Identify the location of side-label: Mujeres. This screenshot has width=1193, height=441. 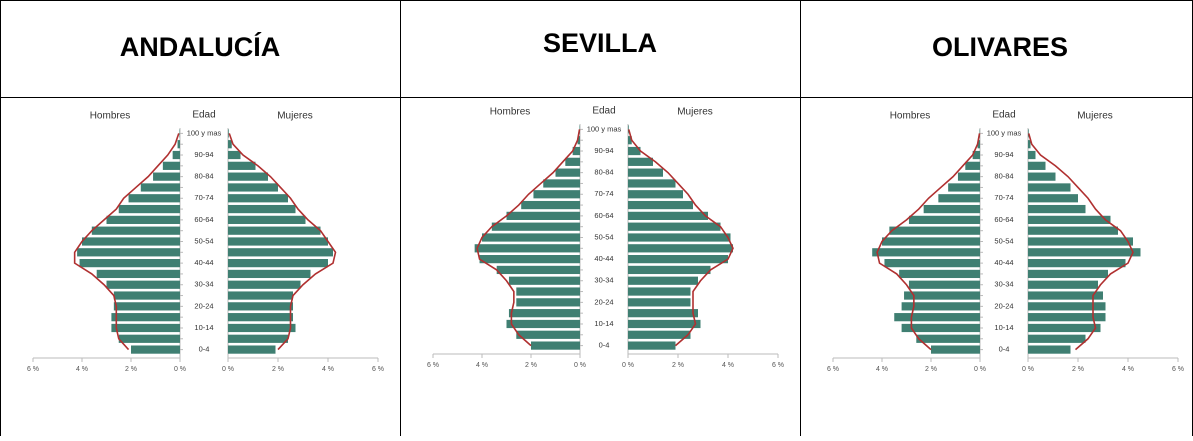
(1095, 116).